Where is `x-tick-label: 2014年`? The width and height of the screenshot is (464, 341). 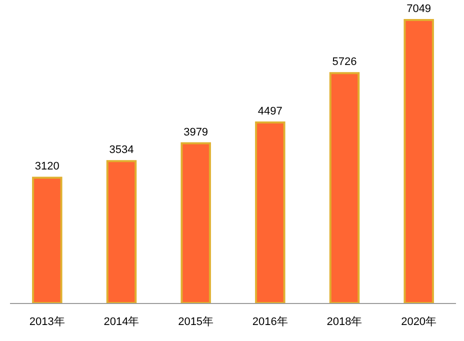 x-tick-label: 2014年 is located at coordinates (122, 322).